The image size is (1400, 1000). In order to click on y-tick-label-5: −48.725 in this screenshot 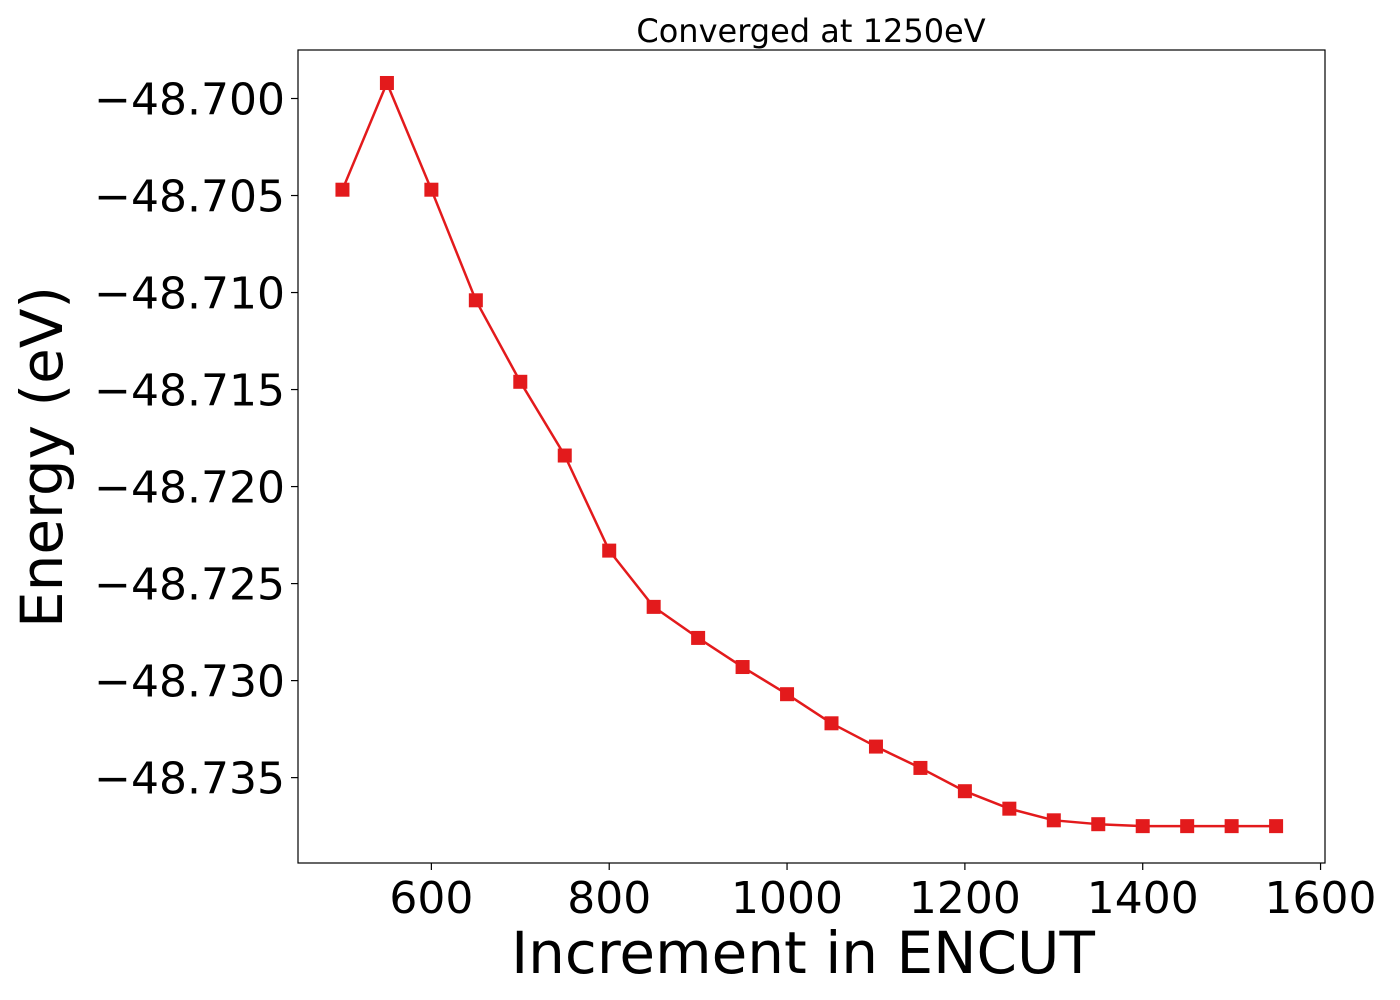, I will do `click(189, 585)`.